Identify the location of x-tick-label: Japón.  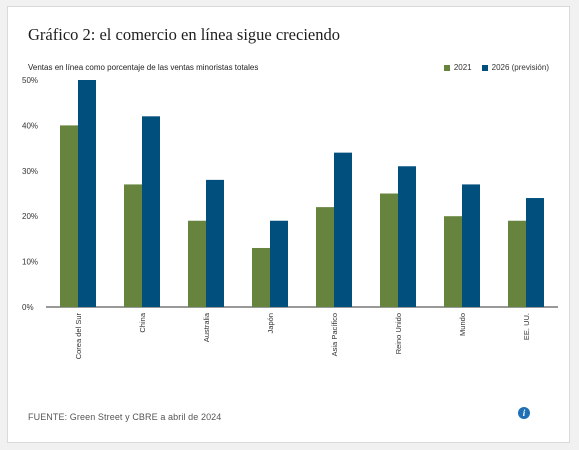
(270, 323).